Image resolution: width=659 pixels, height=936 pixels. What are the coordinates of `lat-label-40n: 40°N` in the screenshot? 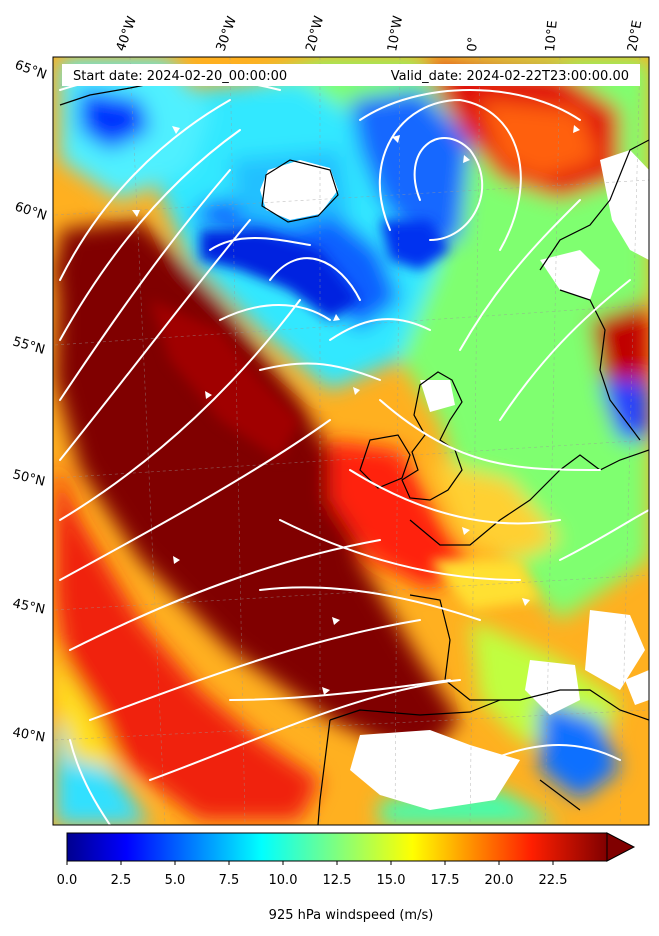 It's located at (28, 735).